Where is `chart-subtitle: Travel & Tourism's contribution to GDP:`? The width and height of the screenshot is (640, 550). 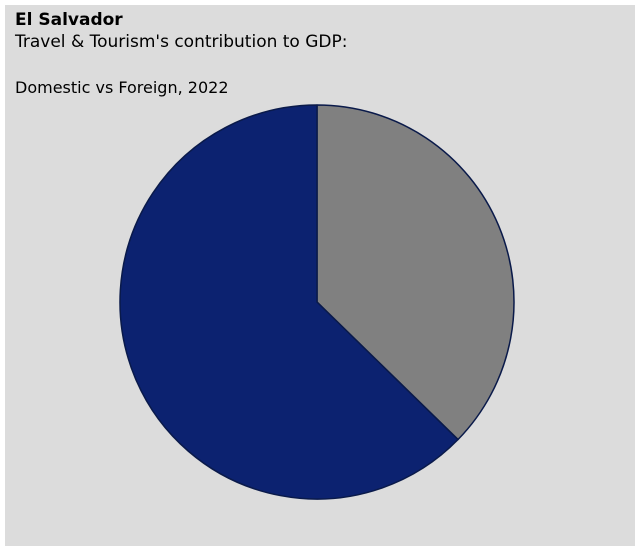 chart-subtitle: Travel & Tourism's contribution to GDP: is located at coordinates (181, 42).